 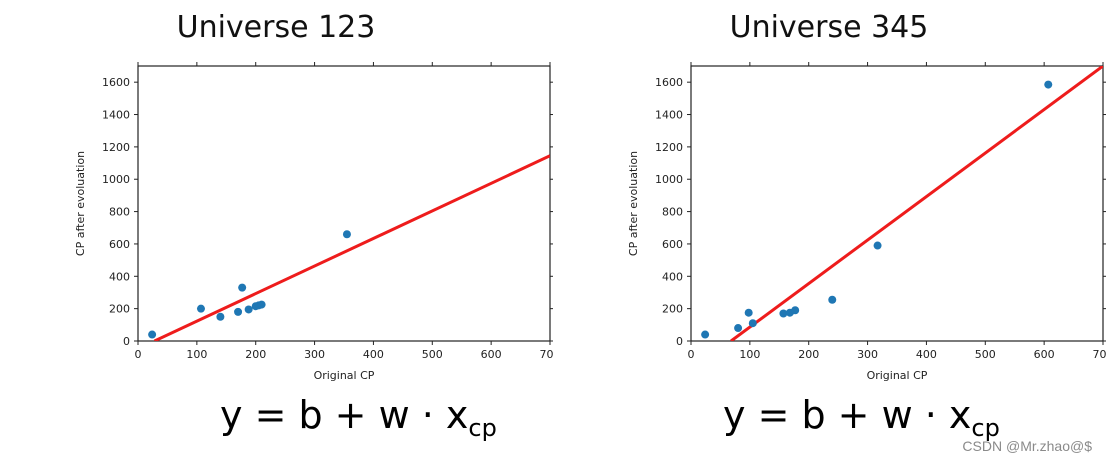 What do you see at coordinates (1027, 446) in the screenshot?
I see `watermark: CSDN @Mr.zhao@$` at bounding box center [1027, 446].